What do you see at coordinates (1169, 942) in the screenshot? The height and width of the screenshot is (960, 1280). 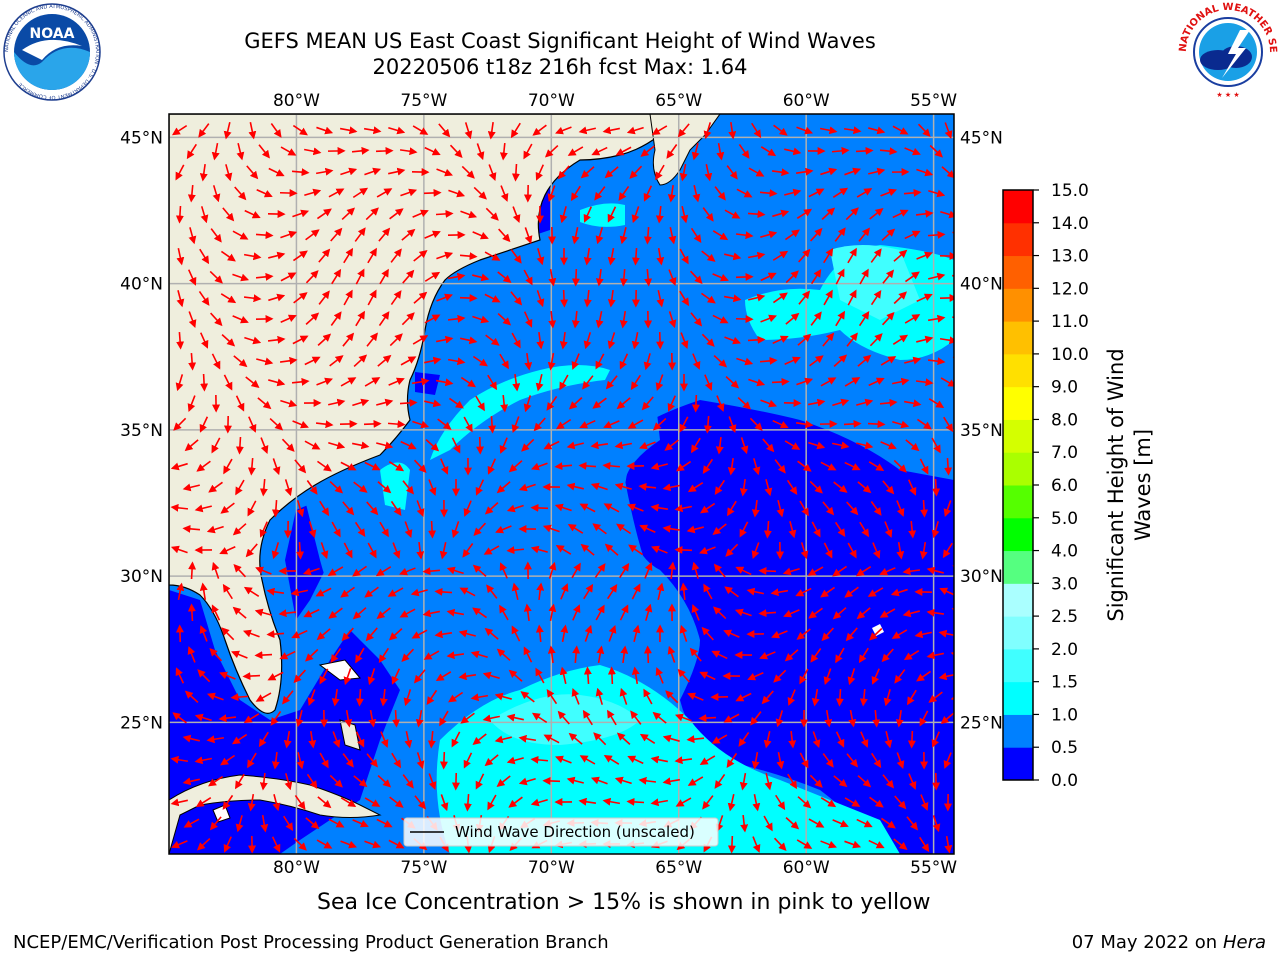 I see `date-text: 07 May 2022 on Hera` at bounding box center [1169, 942].